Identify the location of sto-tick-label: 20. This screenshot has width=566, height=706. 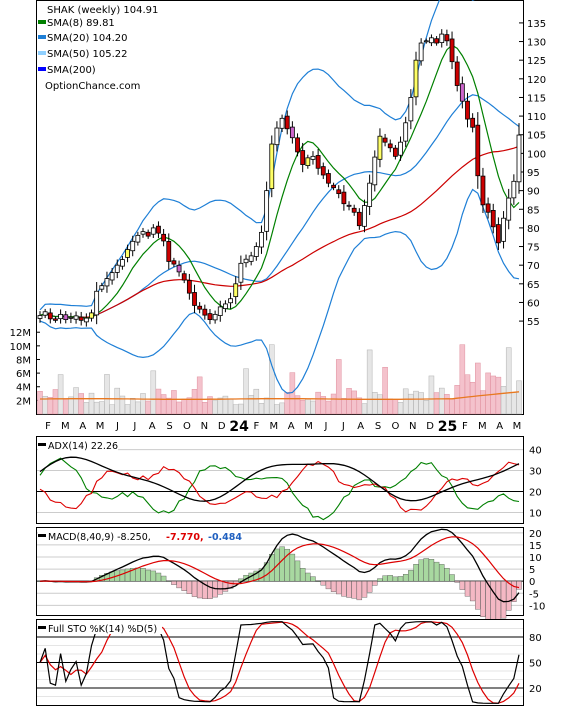
(535, 689).